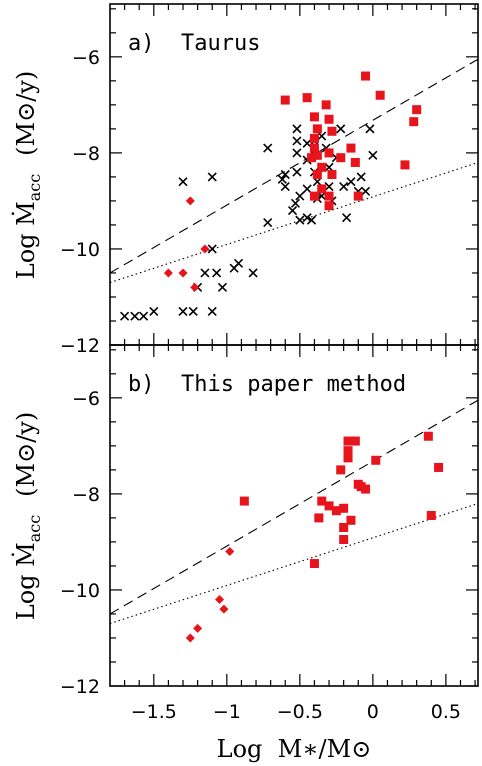 Image resolution: width=482 pixels, height=766 pixels. I want to click on y-axis-title-b-text: Log Ṁacc (M⊙/y), so click(27, 516).